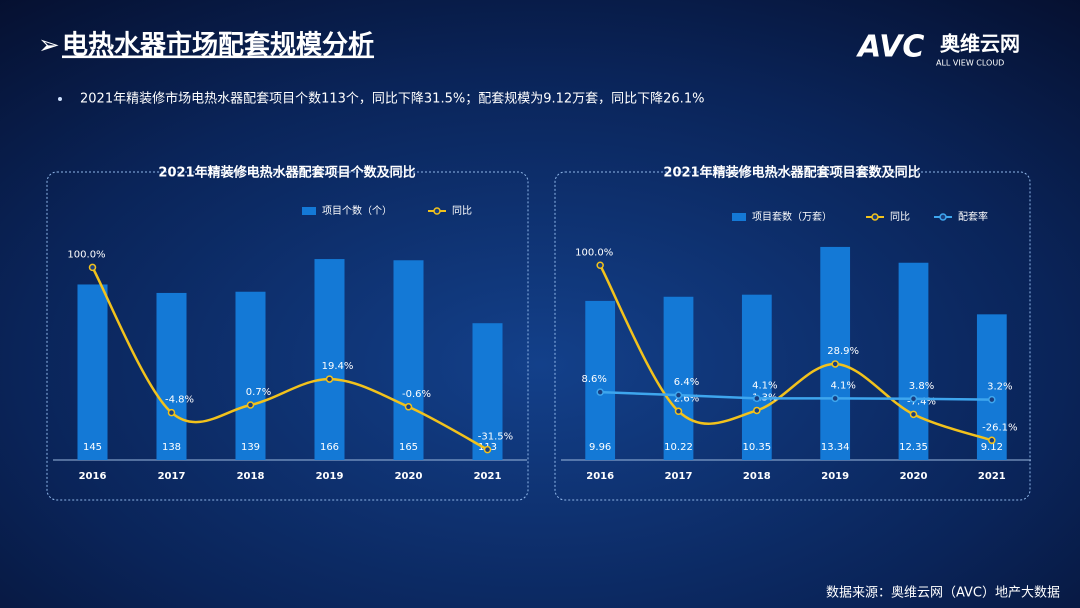 The height and width of the screenshot is (608, 1080). I want to click on logo-en: ALL VIEW CLOUD, so click(970, 63).